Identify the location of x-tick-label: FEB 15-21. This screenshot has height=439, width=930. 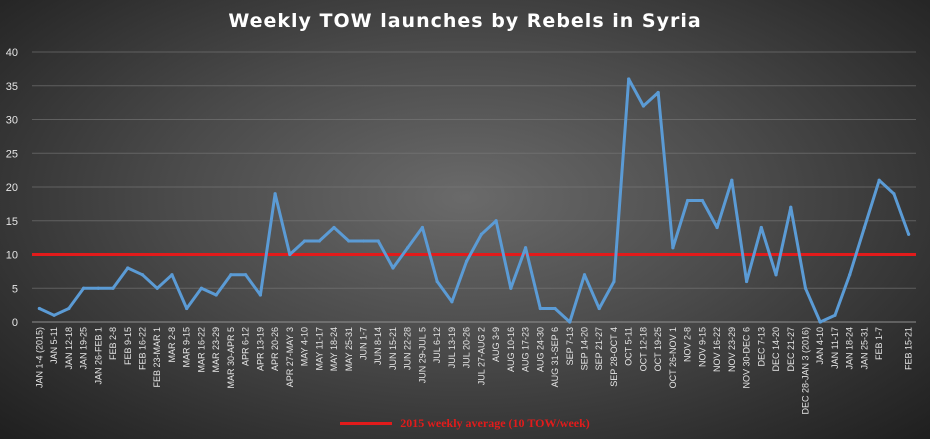
(909, 348).